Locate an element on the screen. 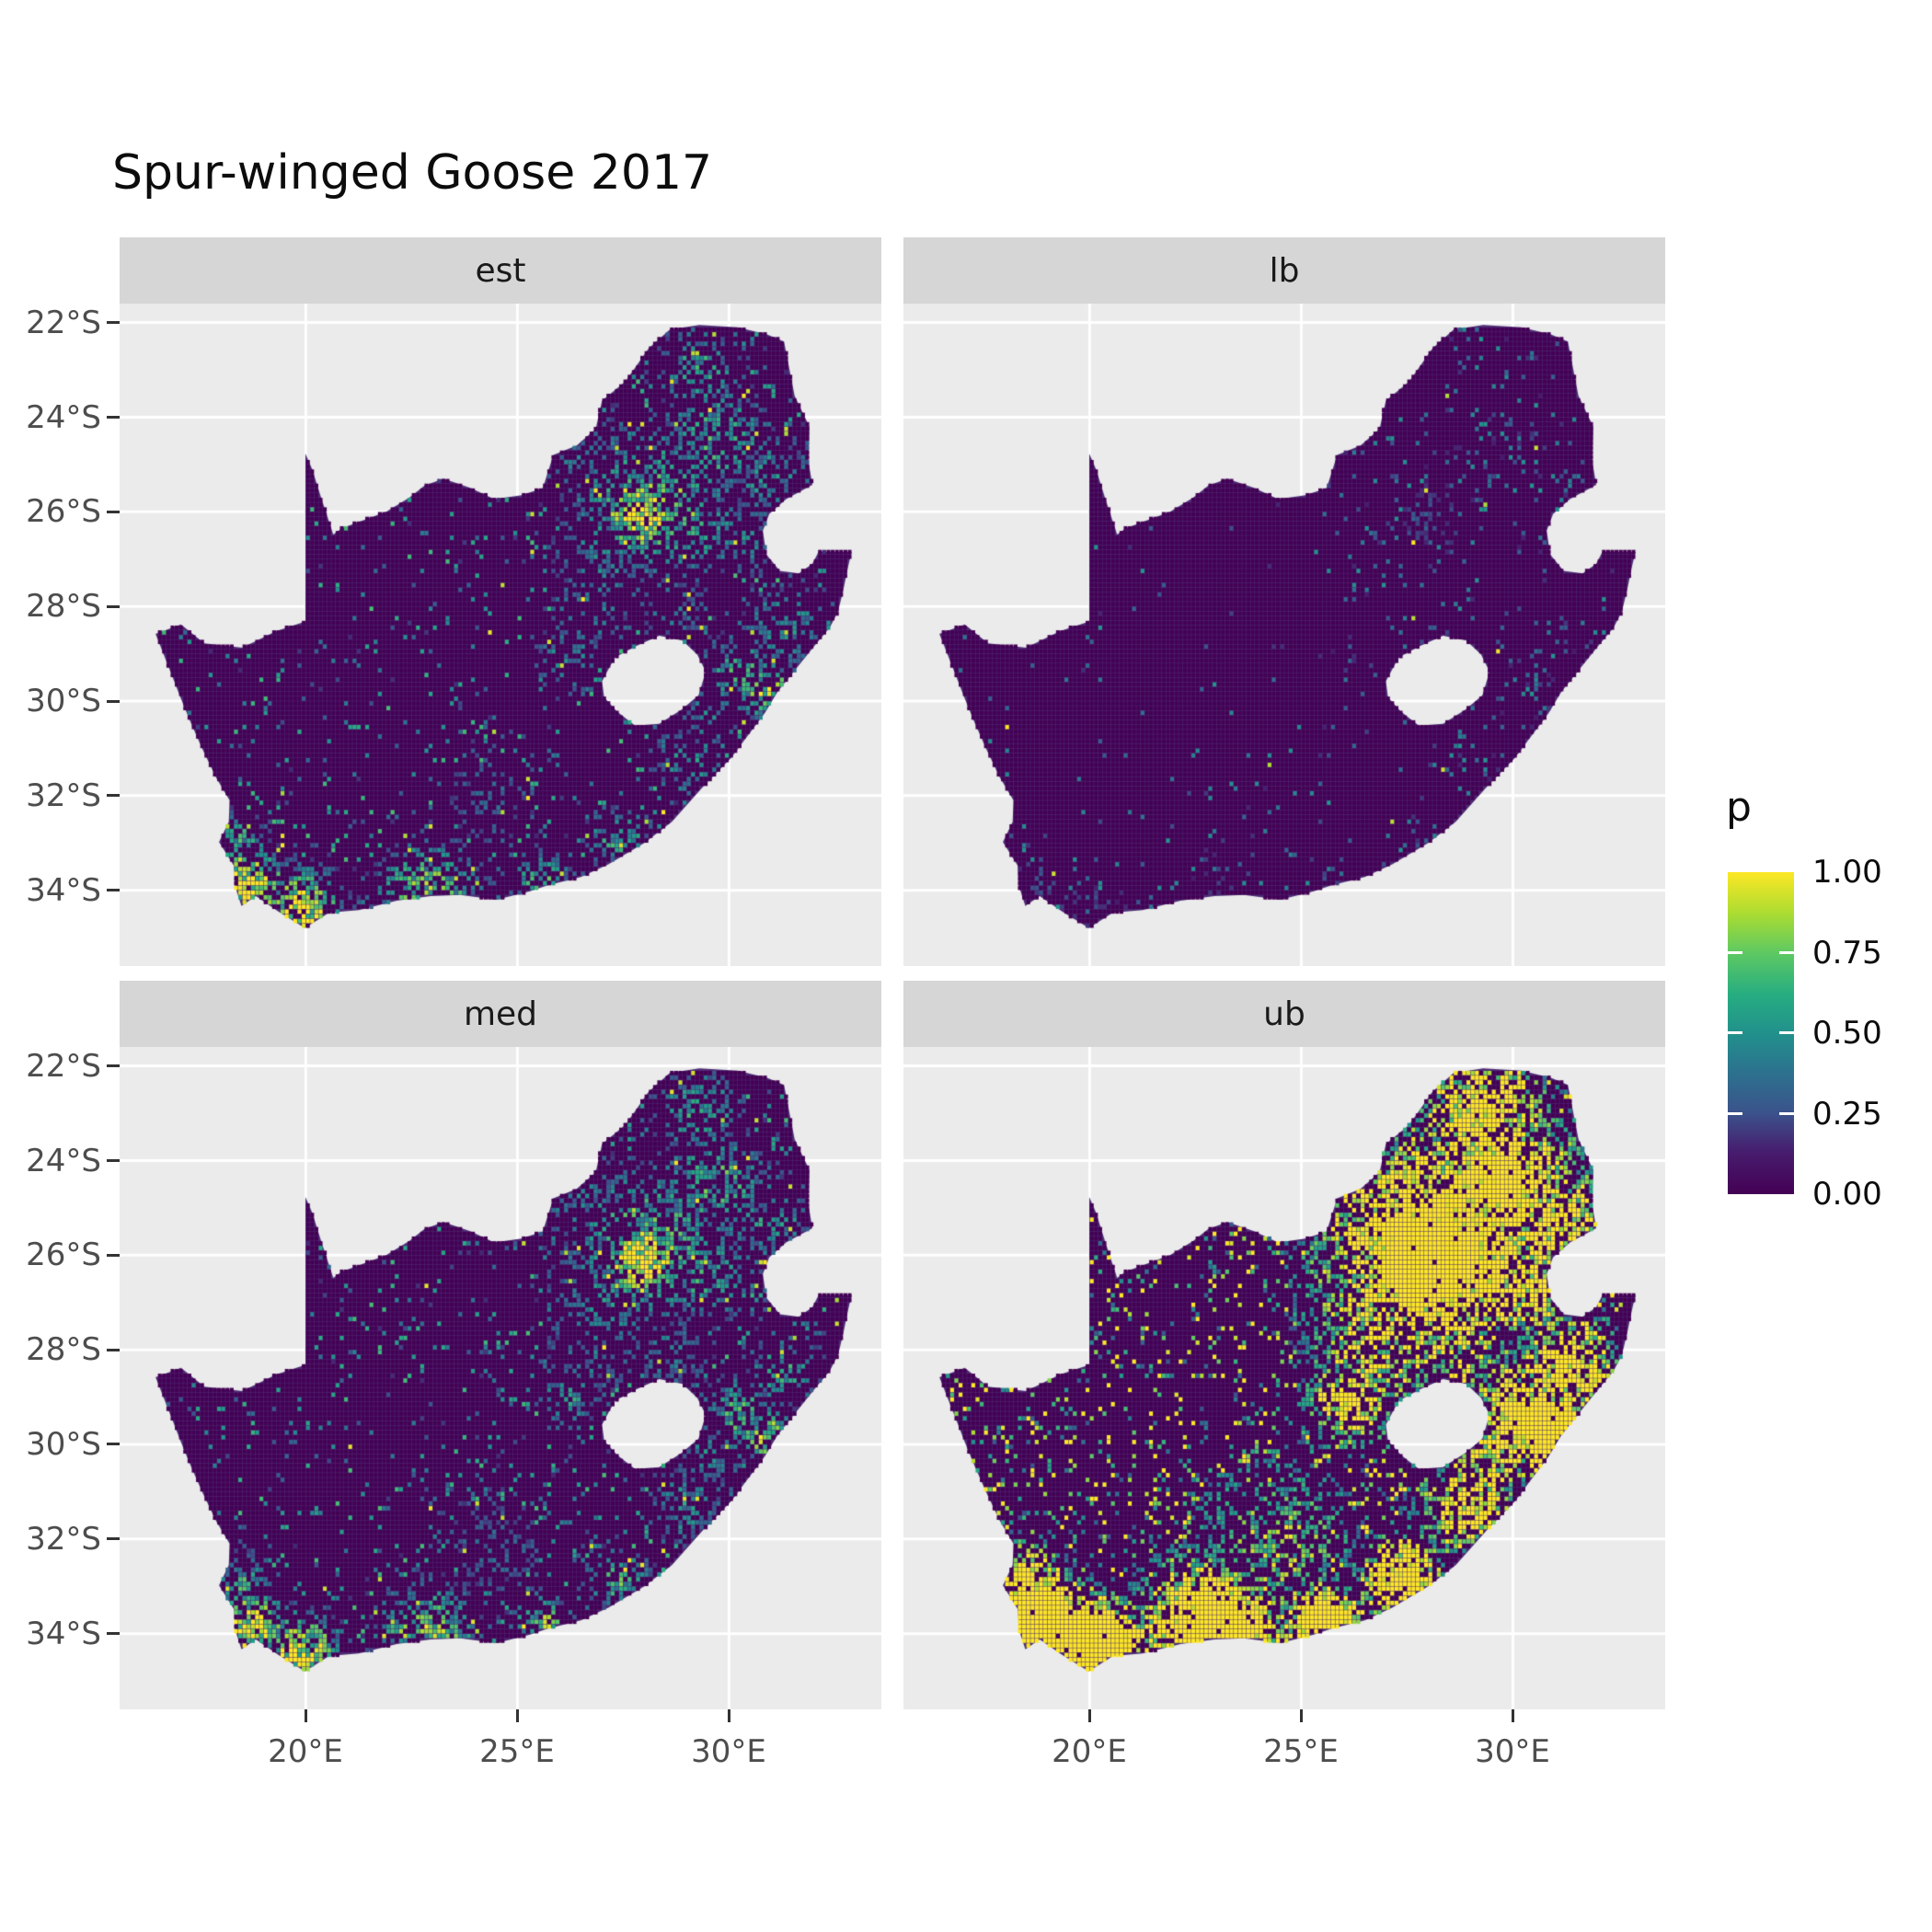 The height and width of the screenshot is (1932, 1932). legend-title: p is located at coordinates (1739, 807).